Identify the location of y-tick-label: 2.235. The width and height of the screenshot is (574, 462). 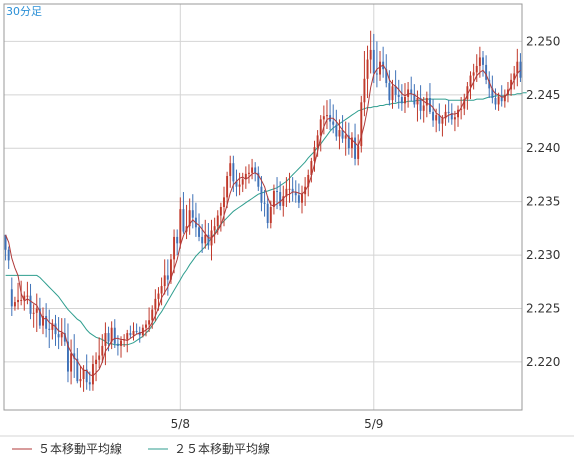
(543, 202).